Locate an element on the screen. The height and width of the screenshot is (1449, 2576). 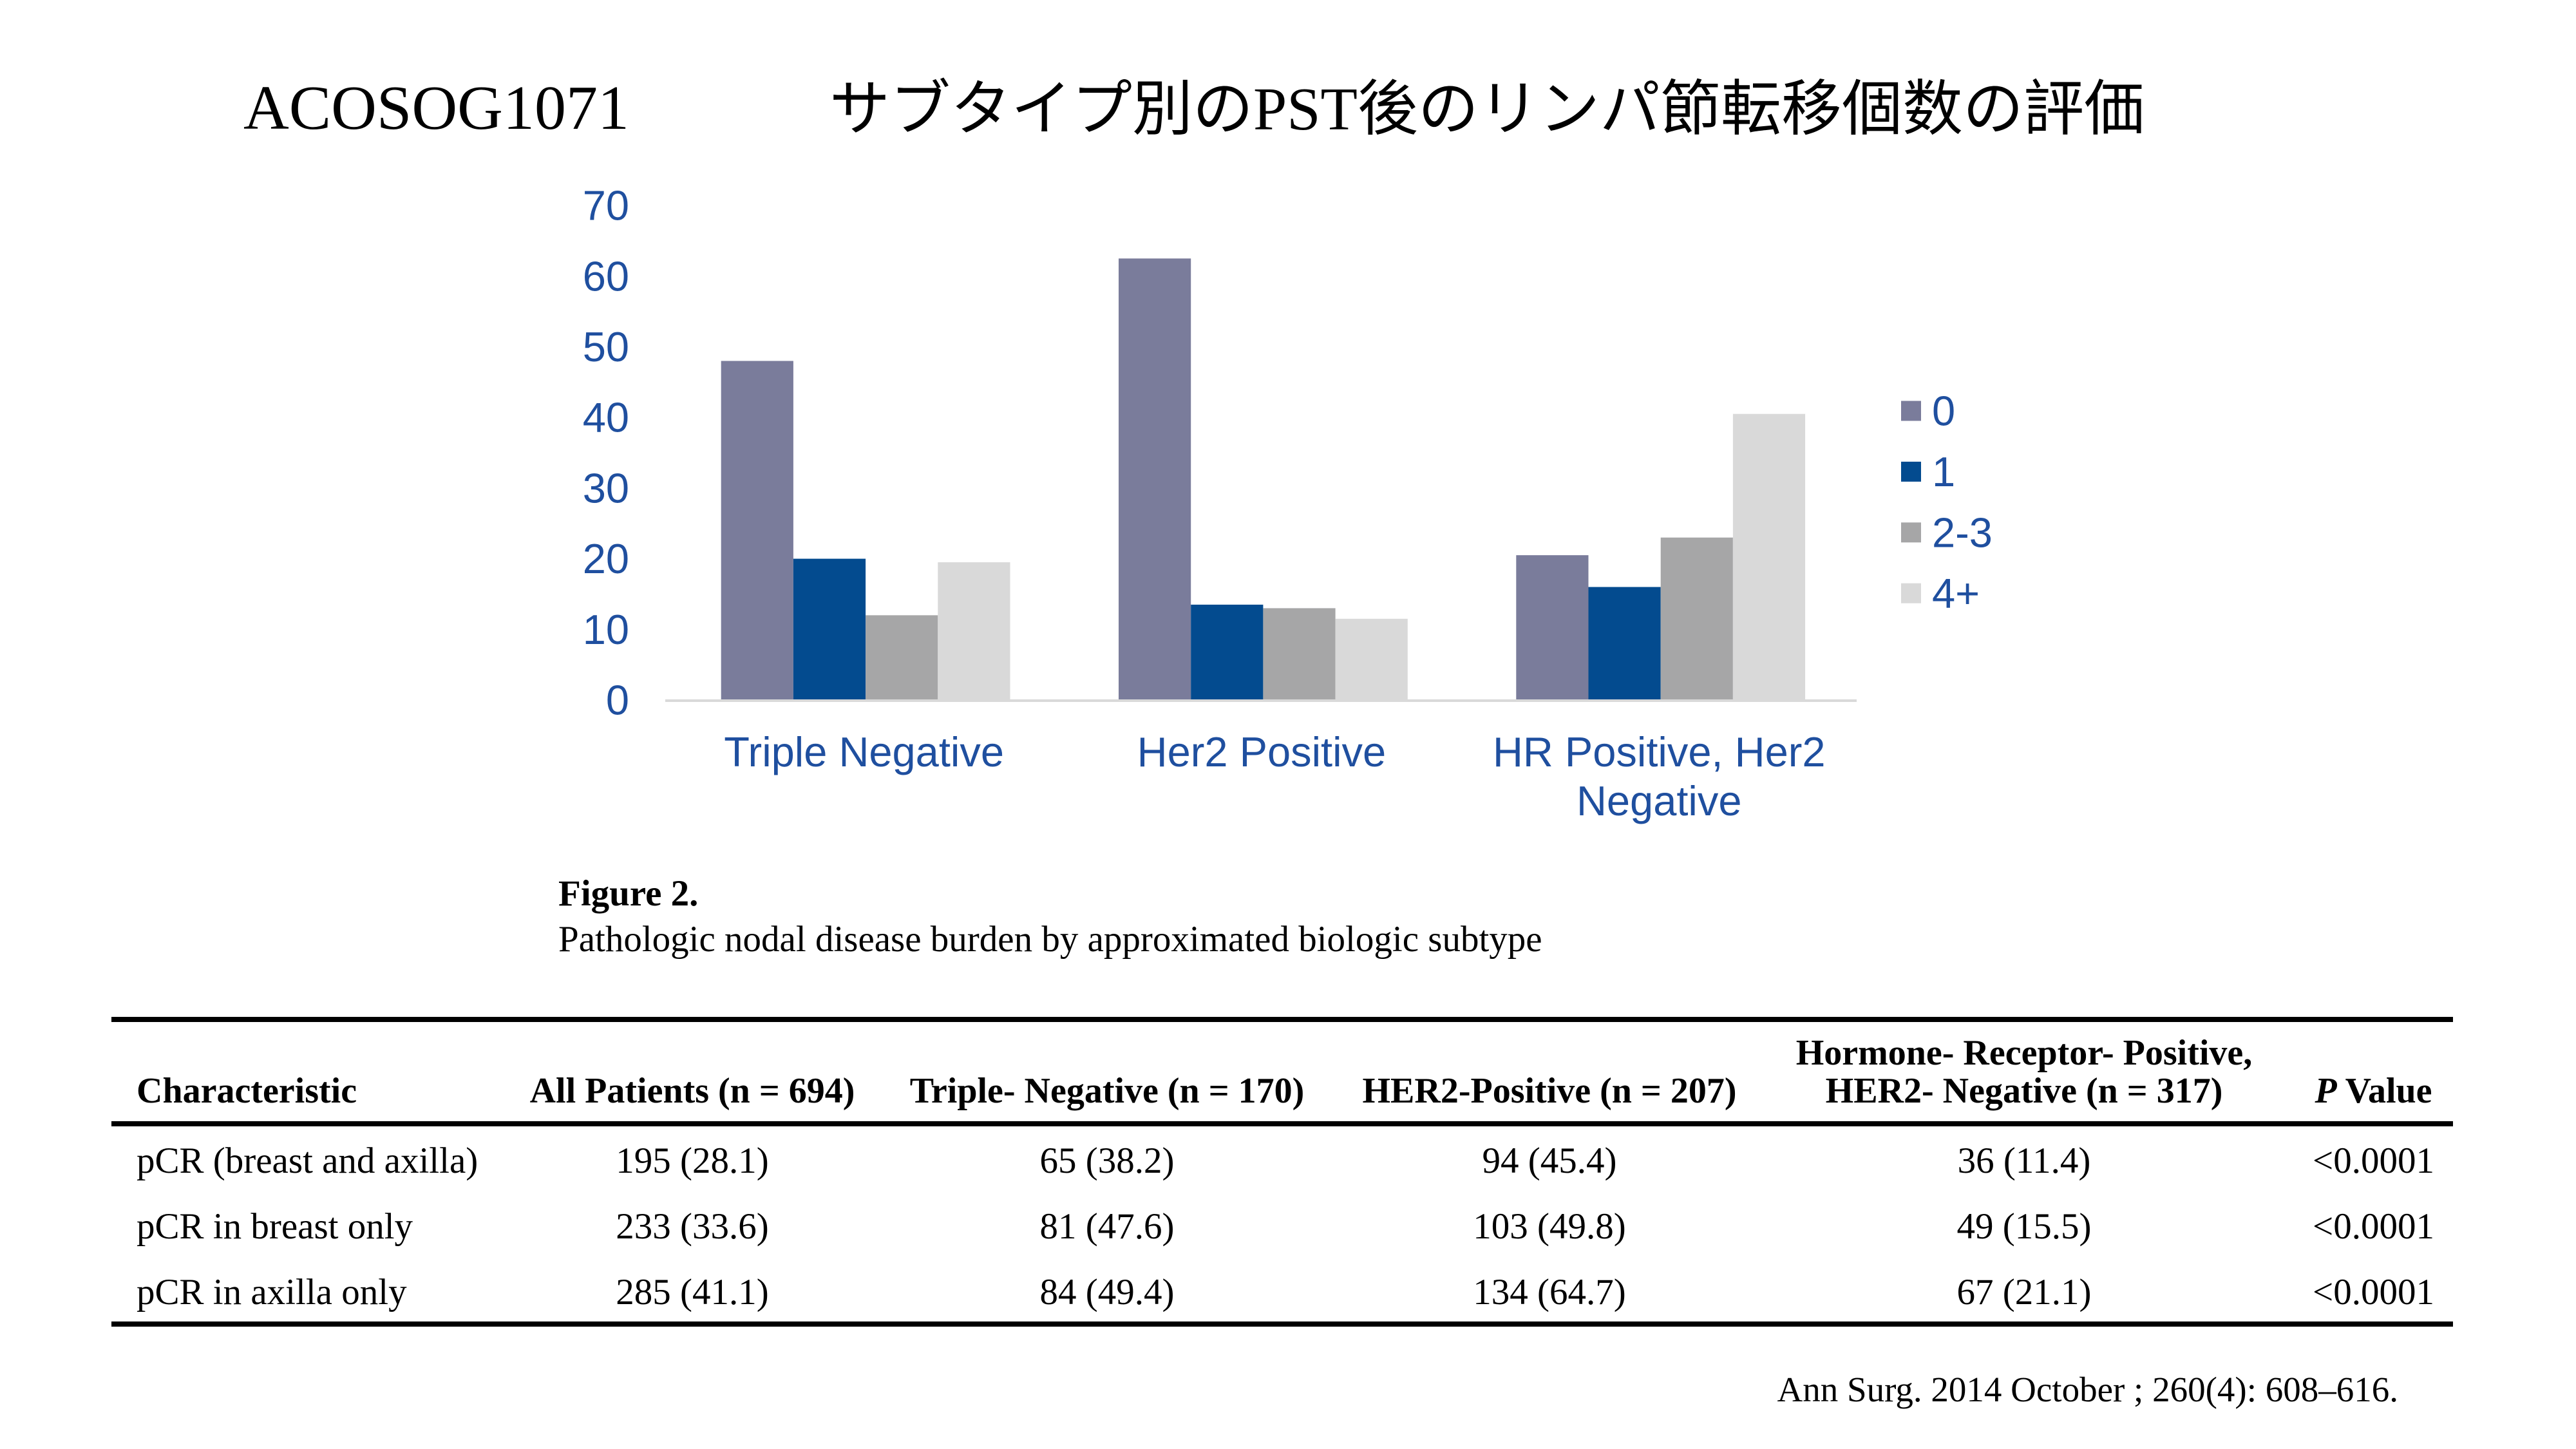
legend-item: 4+ is located at coordinates (1940, 593).